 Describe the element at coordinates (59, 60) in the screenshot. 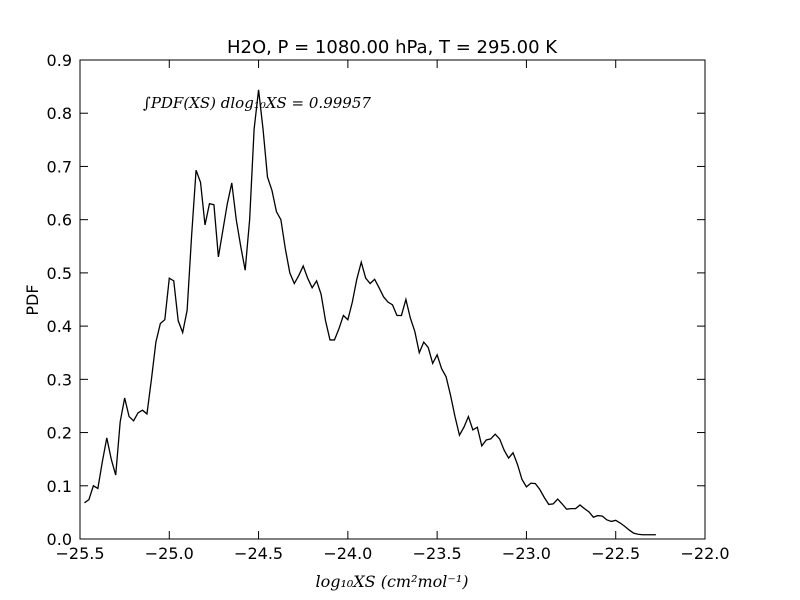

I see `y-tick-label: 0.9` at that location.